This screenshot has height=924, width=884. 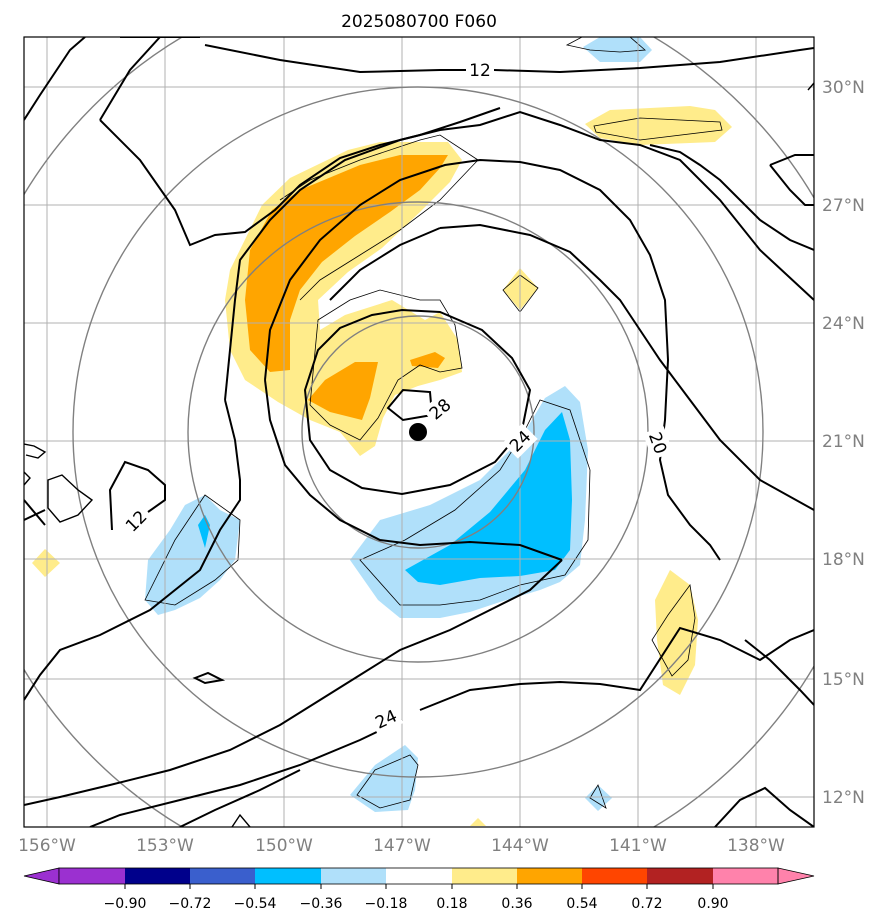 I want to click on lat-label-27n: 27°N, so click(x=843, y=206).